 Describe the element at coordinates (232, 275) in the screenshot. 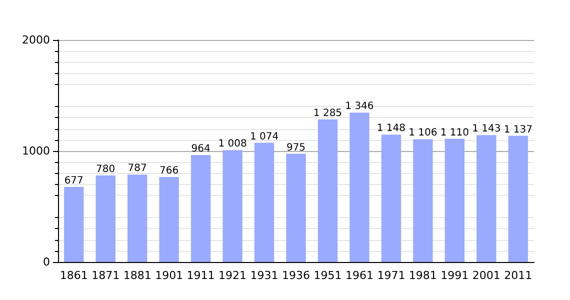

I see `x-tick-label: 1921` at that location.